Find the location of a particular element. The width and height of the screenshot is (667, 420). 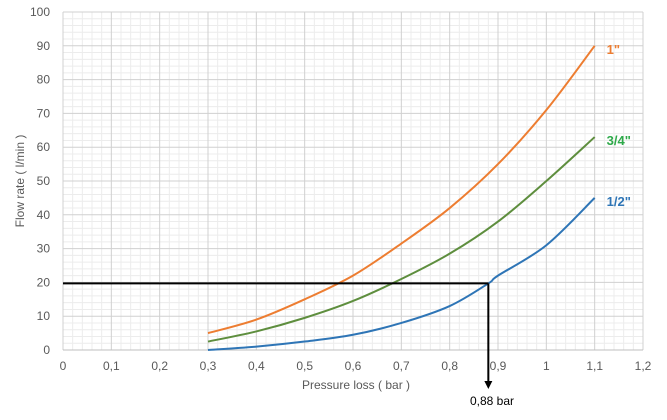

annotation-label: 0,88 bar is located at coordinates (492, 401).